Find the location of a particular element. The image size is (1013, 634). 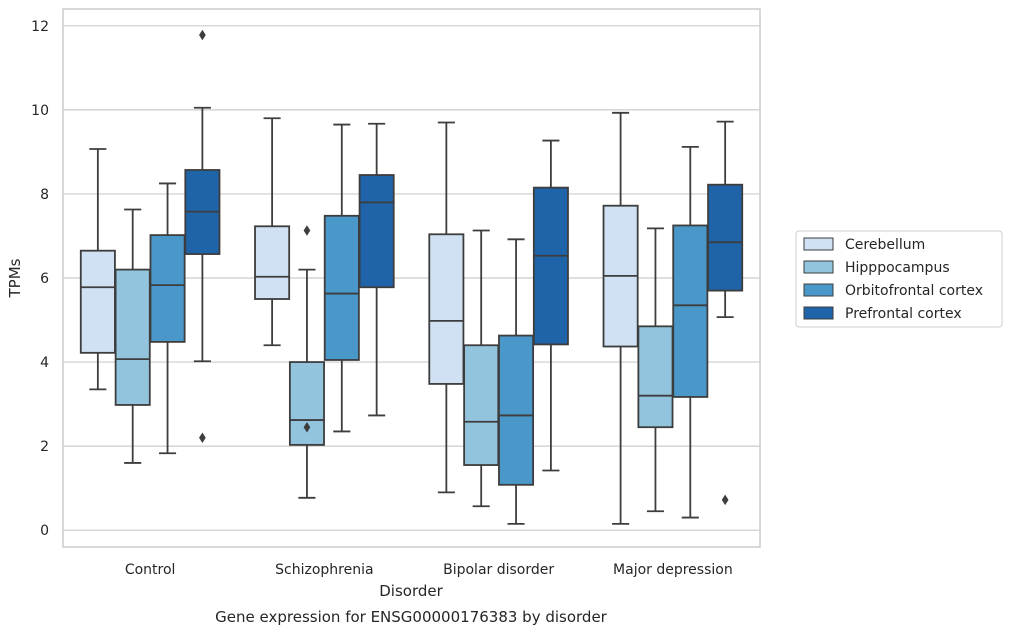

y-tick-label: 2 is located at coordinates (44, 447).